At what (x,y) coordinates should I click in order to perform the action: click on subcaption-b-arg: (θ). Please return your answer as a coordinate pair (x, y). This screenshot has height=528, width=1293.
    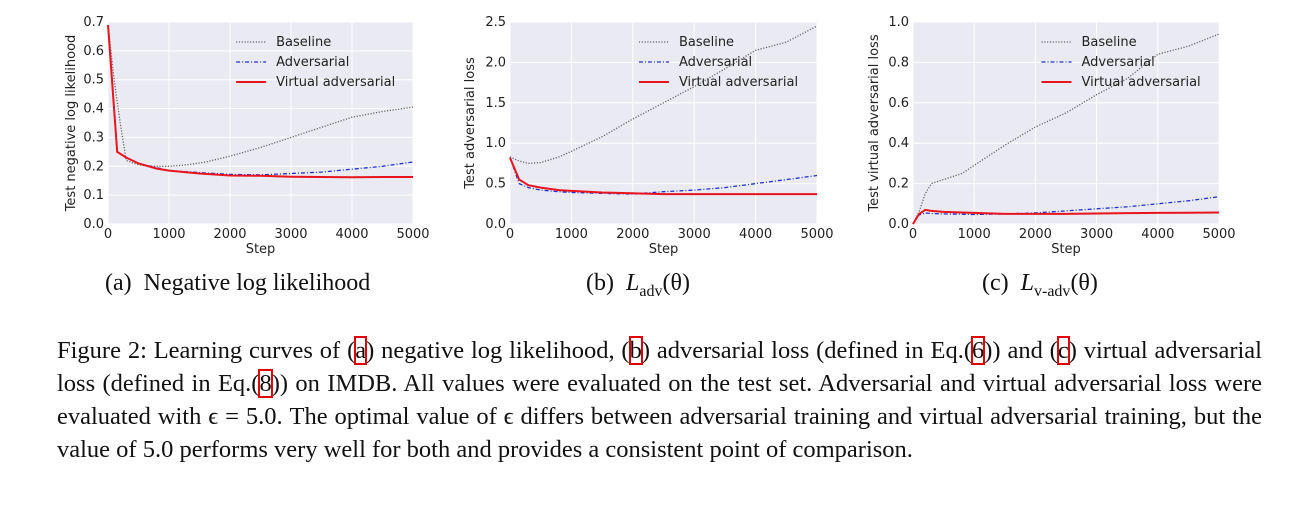
    Looking at the image, I should click on (676, 283).